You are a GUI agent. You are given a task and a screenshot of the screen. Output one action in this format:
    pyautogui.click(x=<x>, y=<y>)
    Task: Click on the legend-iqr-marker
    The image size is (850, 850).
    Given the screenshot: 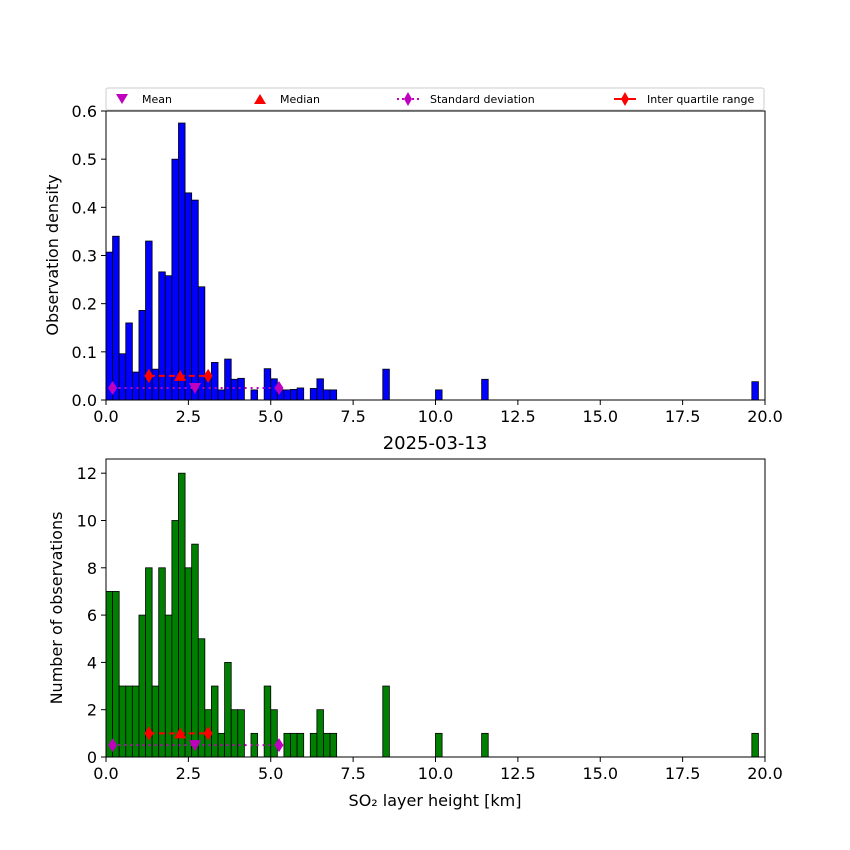 What is the action you would take?
    pyautogui.click(x=625, y=99)
    